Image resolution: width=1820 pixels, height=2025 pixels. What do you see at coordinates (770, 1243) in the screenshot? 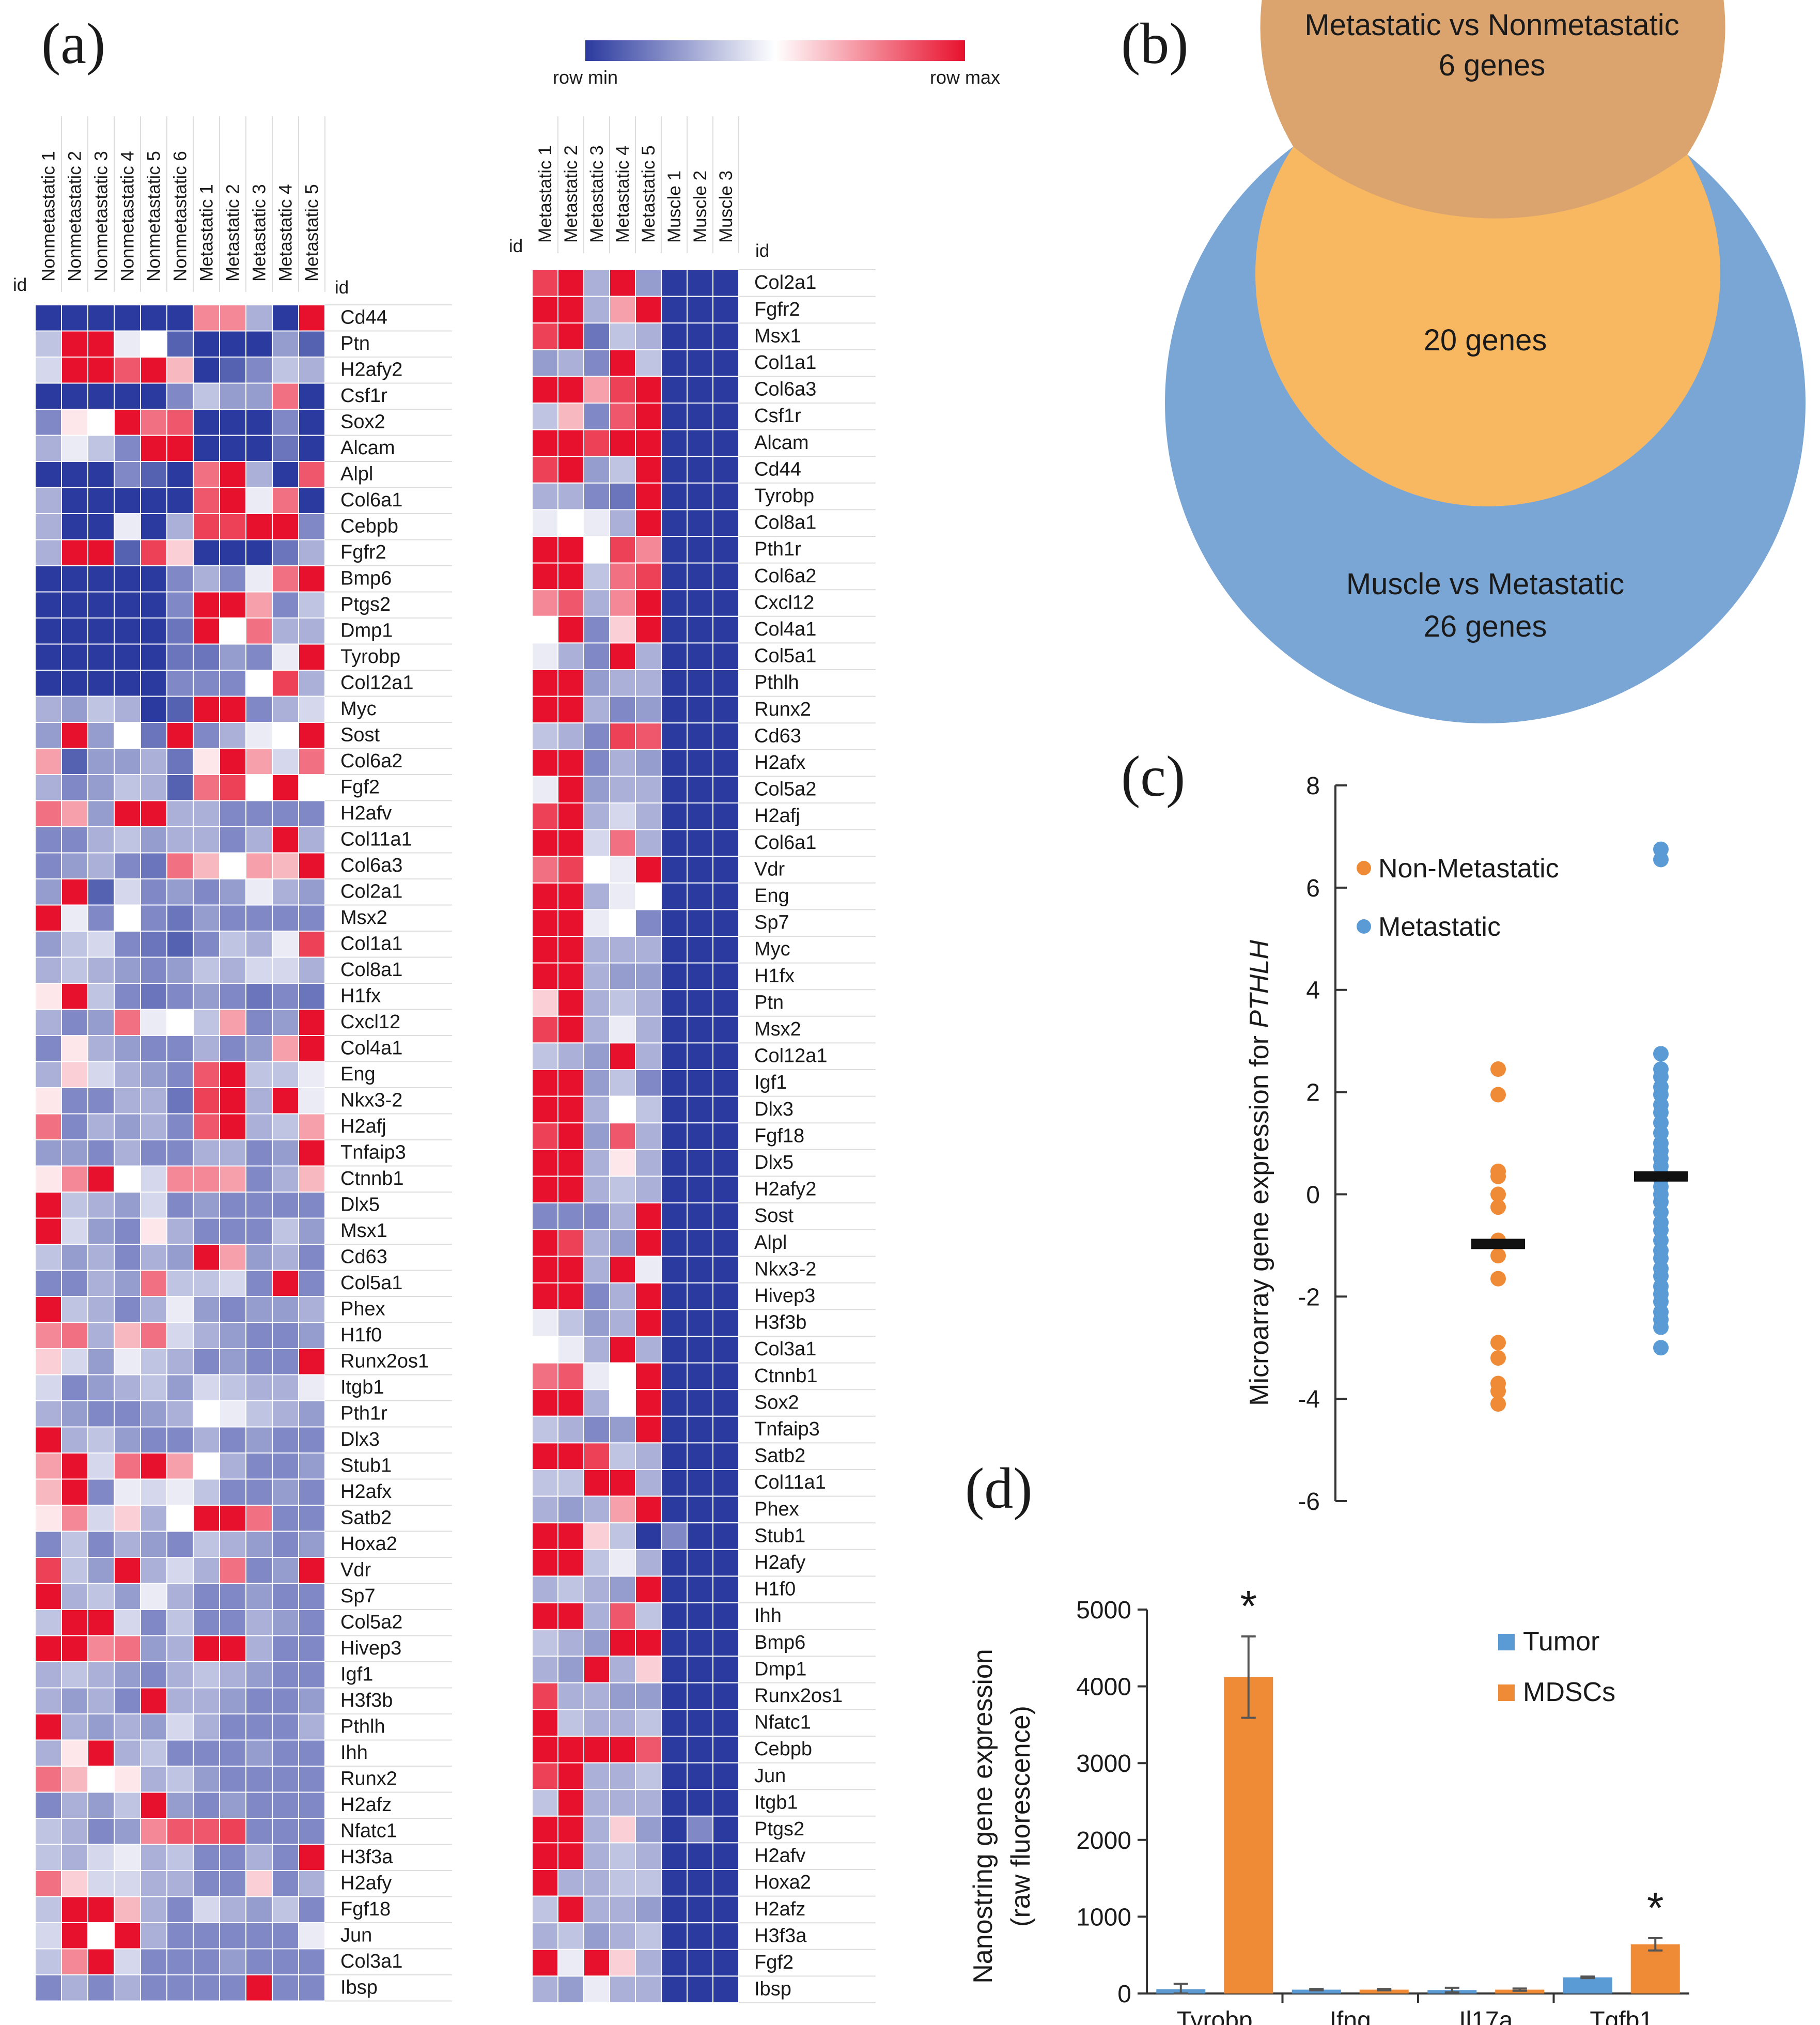
I see `heatmap-row-label: Alpl` at bounding box center [770, 1243].